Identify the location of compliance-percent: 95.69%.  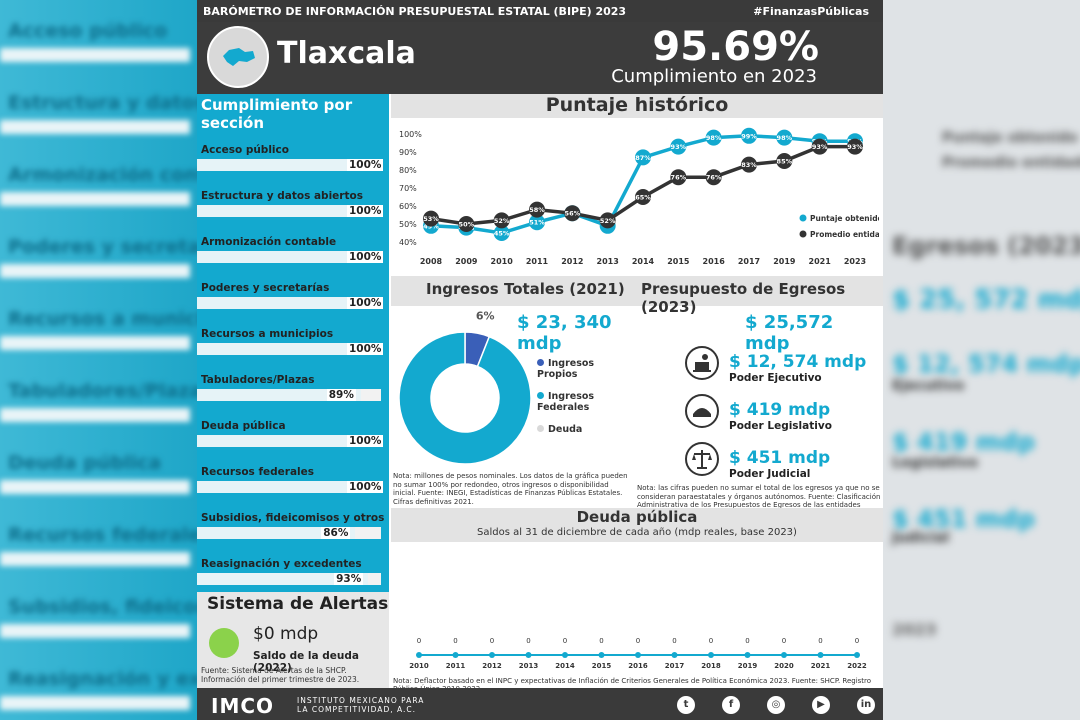
(735, 47).